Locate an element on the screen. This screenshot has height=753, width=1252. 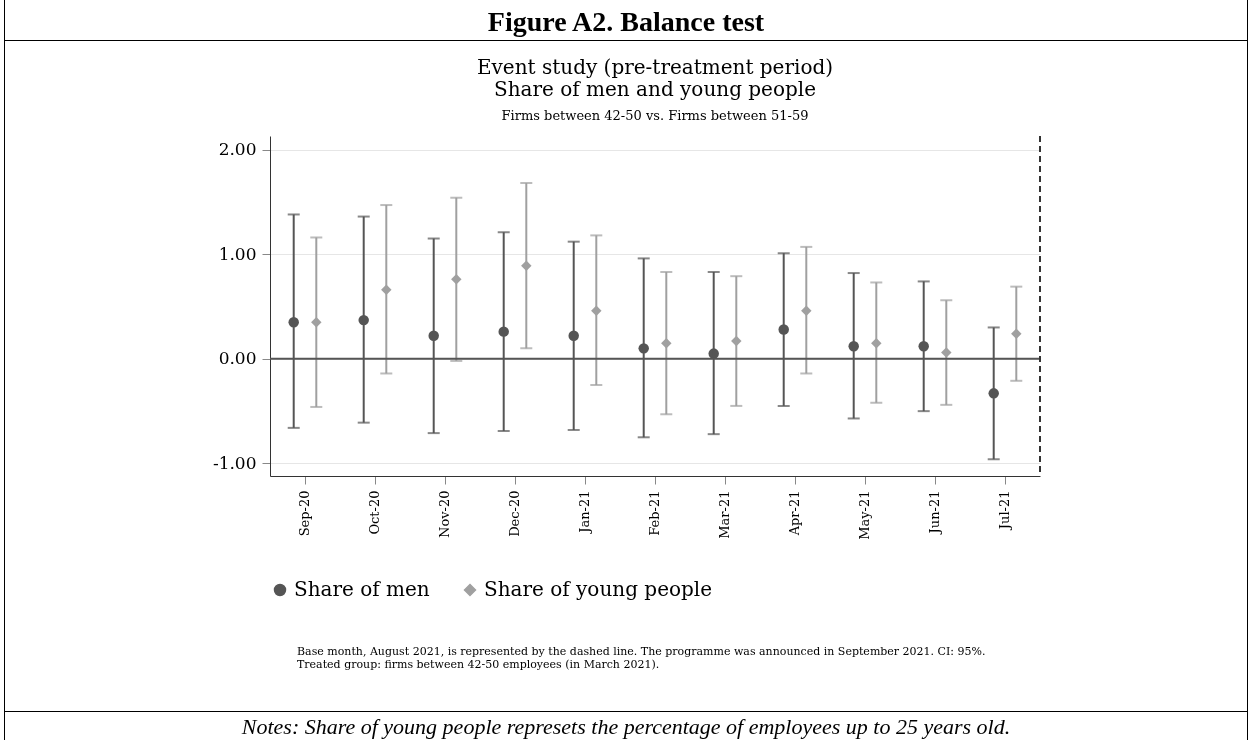
x-tick-label: May-21 is located at coordinates (864, 515).